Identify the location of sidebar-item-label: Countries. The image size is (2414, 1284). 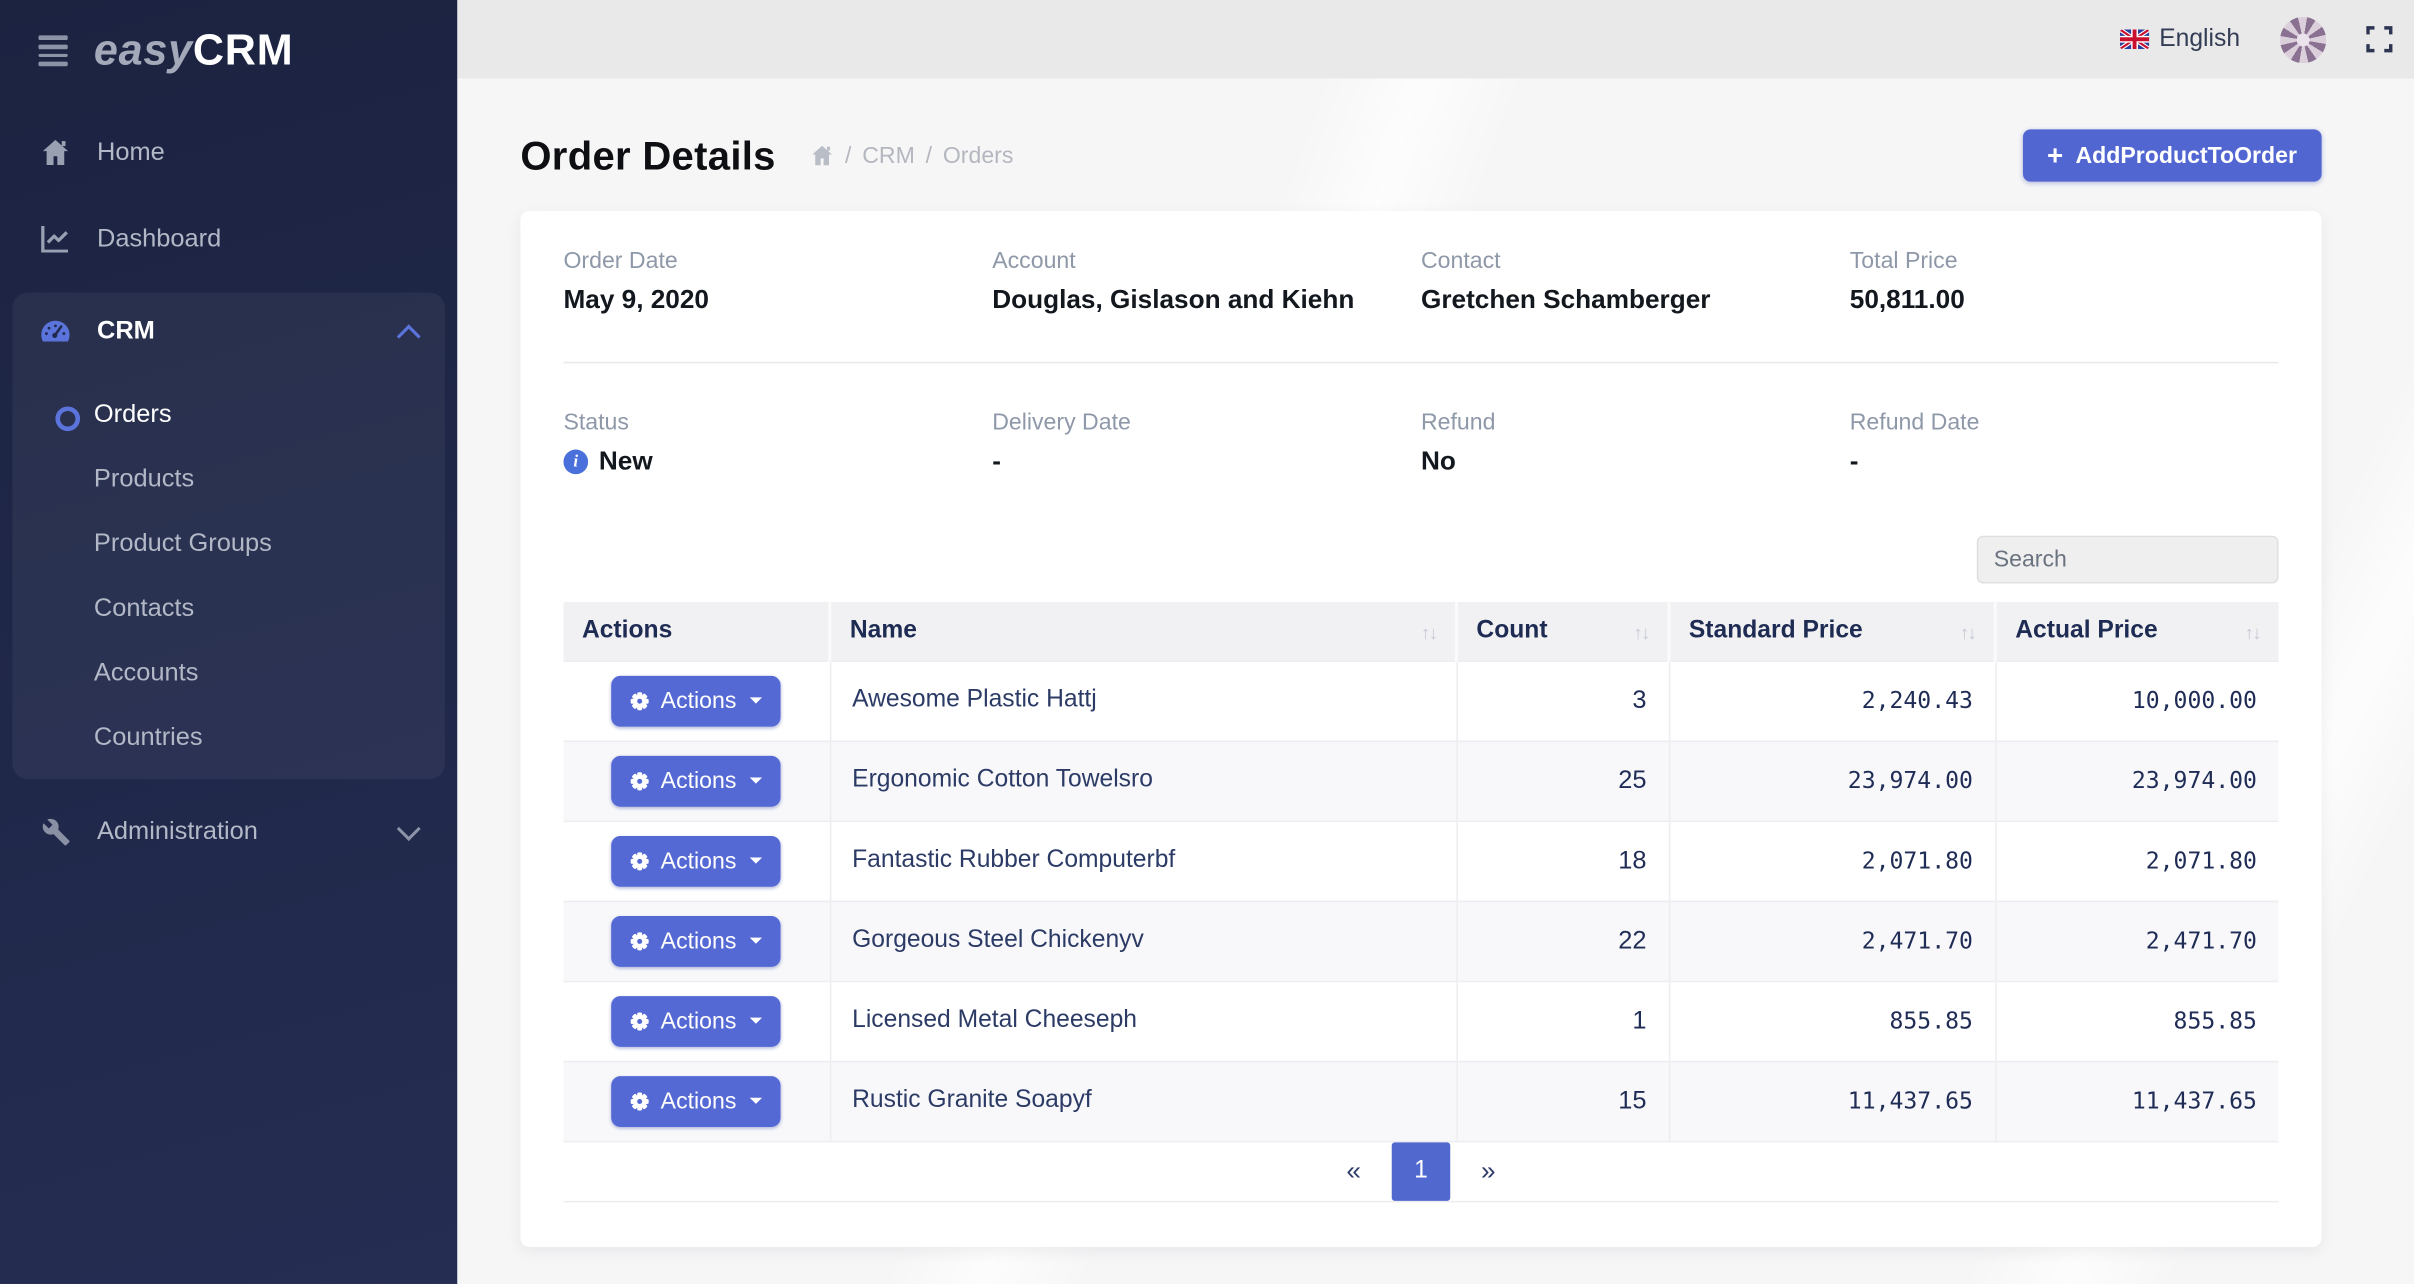
(148, 736).